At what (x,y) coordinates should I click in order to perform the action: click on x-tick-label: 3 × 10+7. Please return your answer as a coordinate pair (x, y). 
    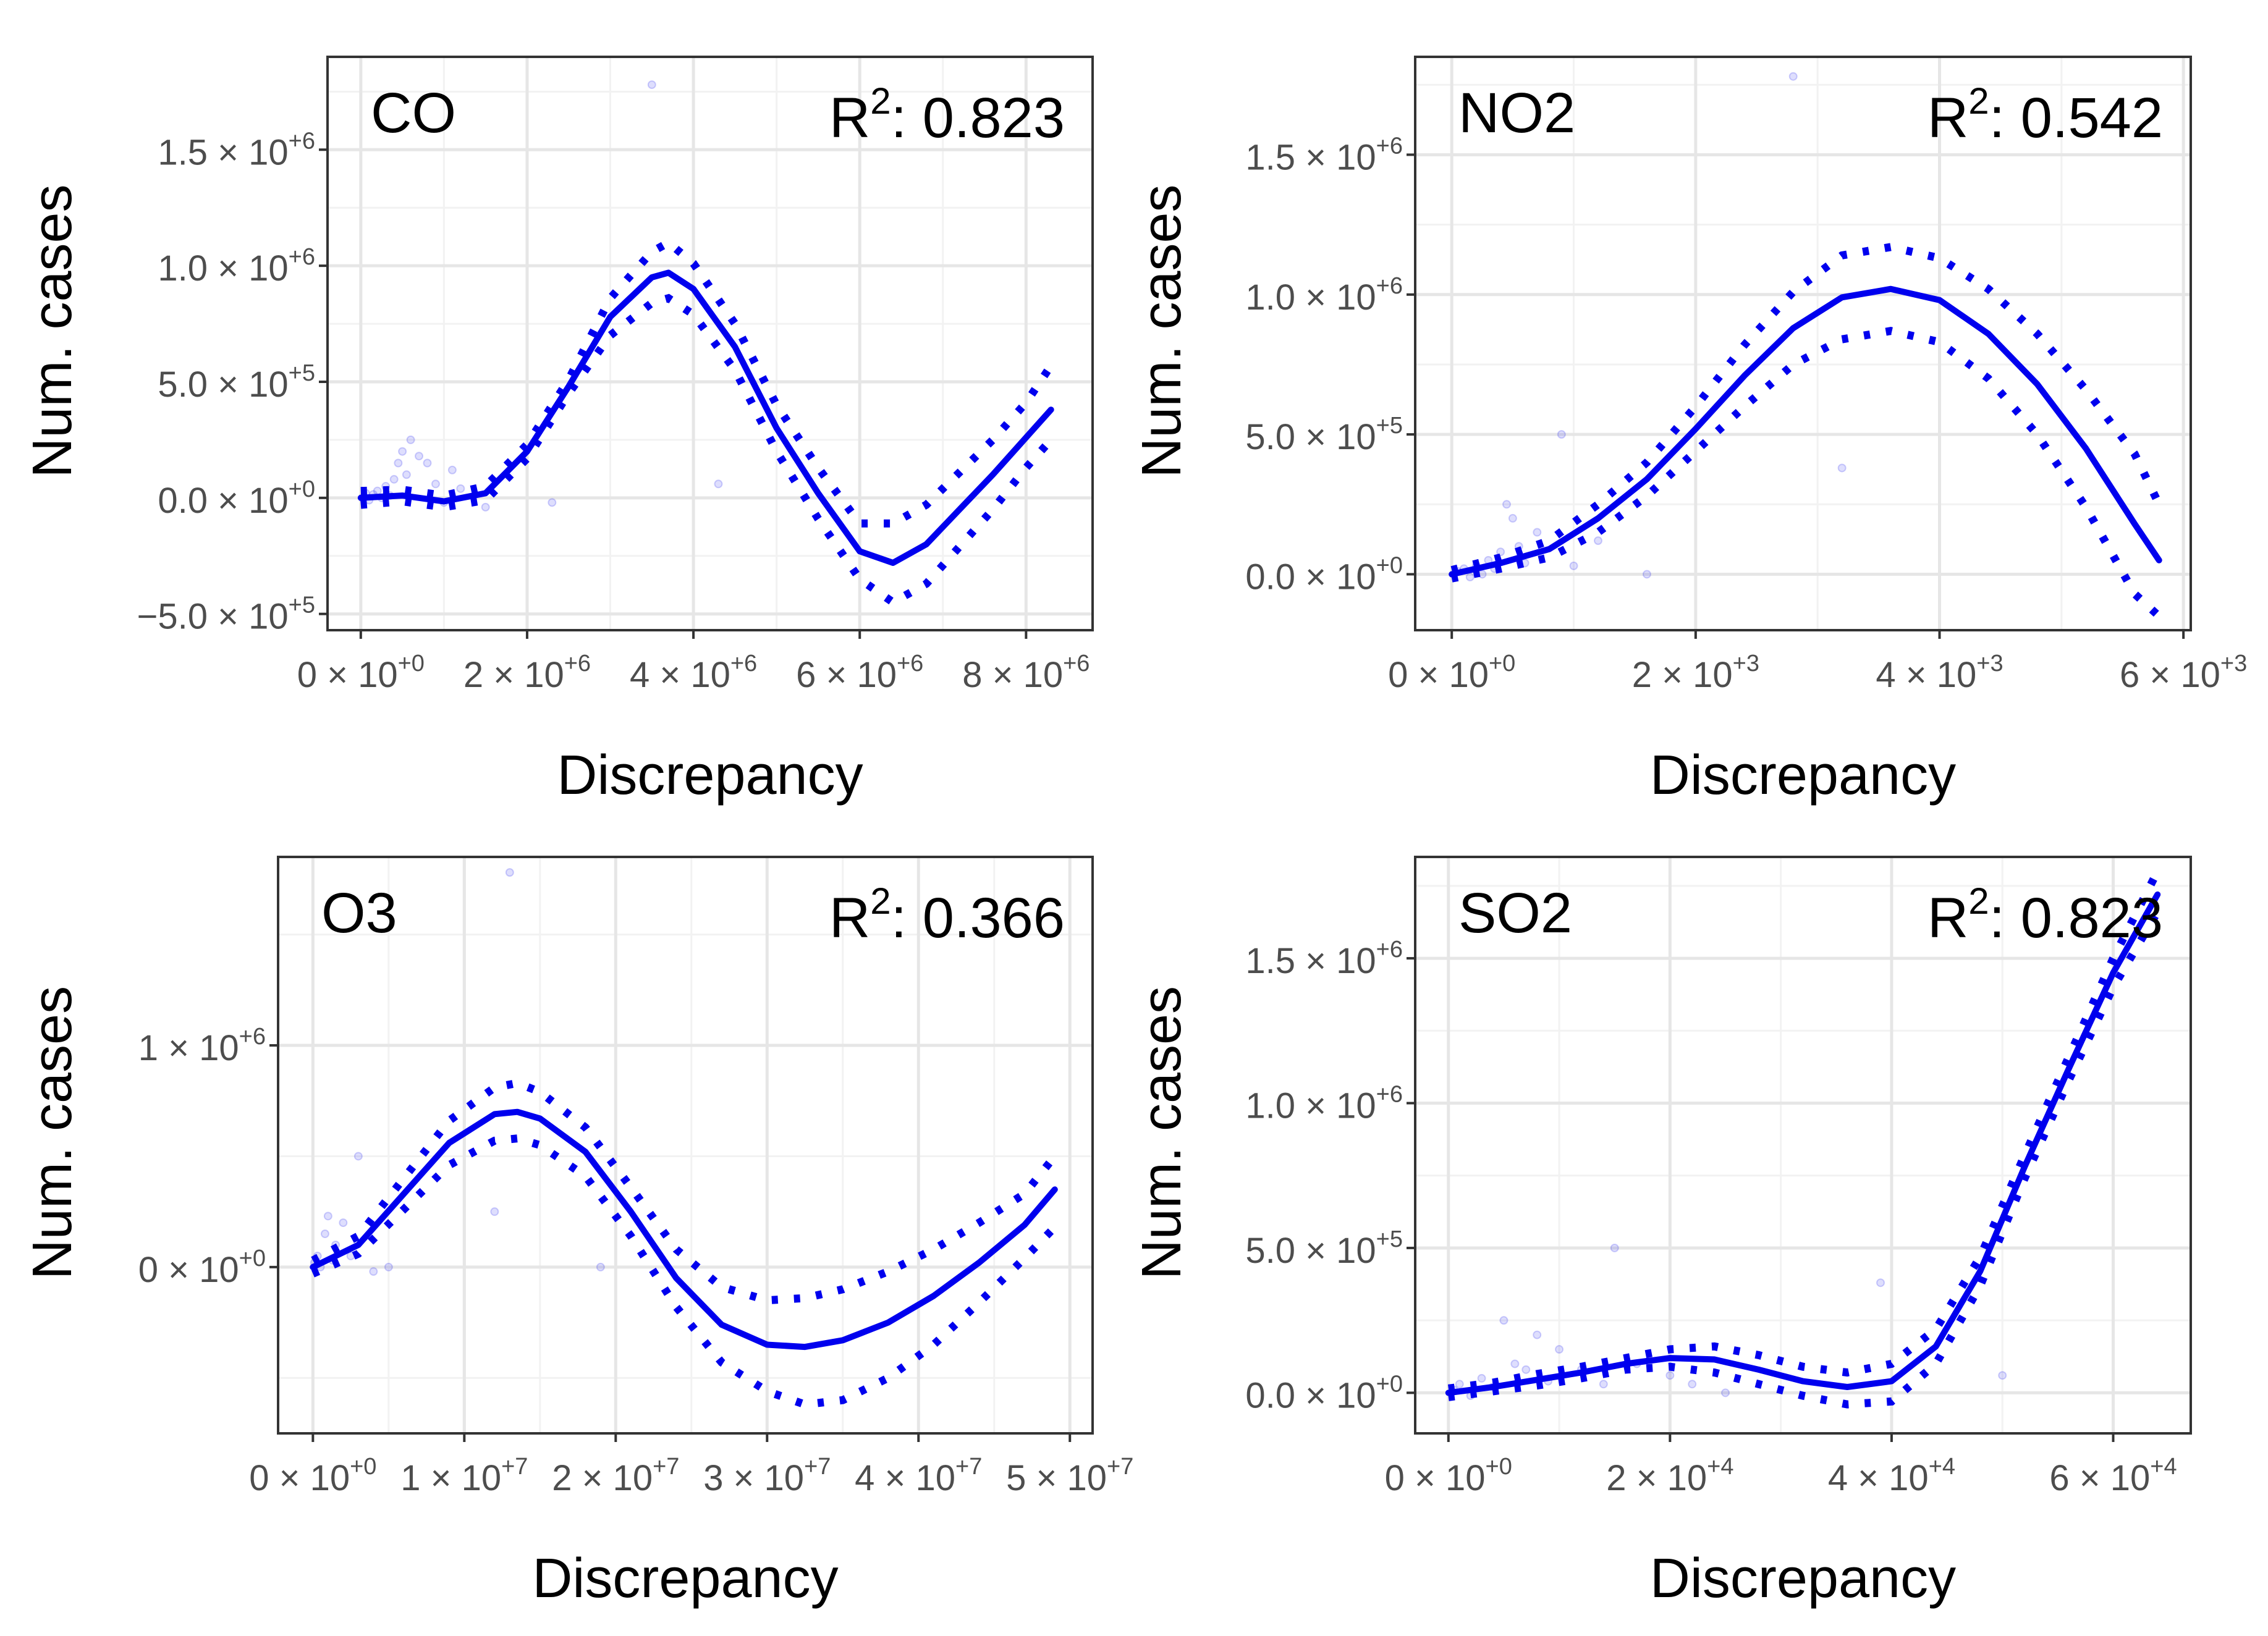
    Looking at the image, I should click on (767, 1476).